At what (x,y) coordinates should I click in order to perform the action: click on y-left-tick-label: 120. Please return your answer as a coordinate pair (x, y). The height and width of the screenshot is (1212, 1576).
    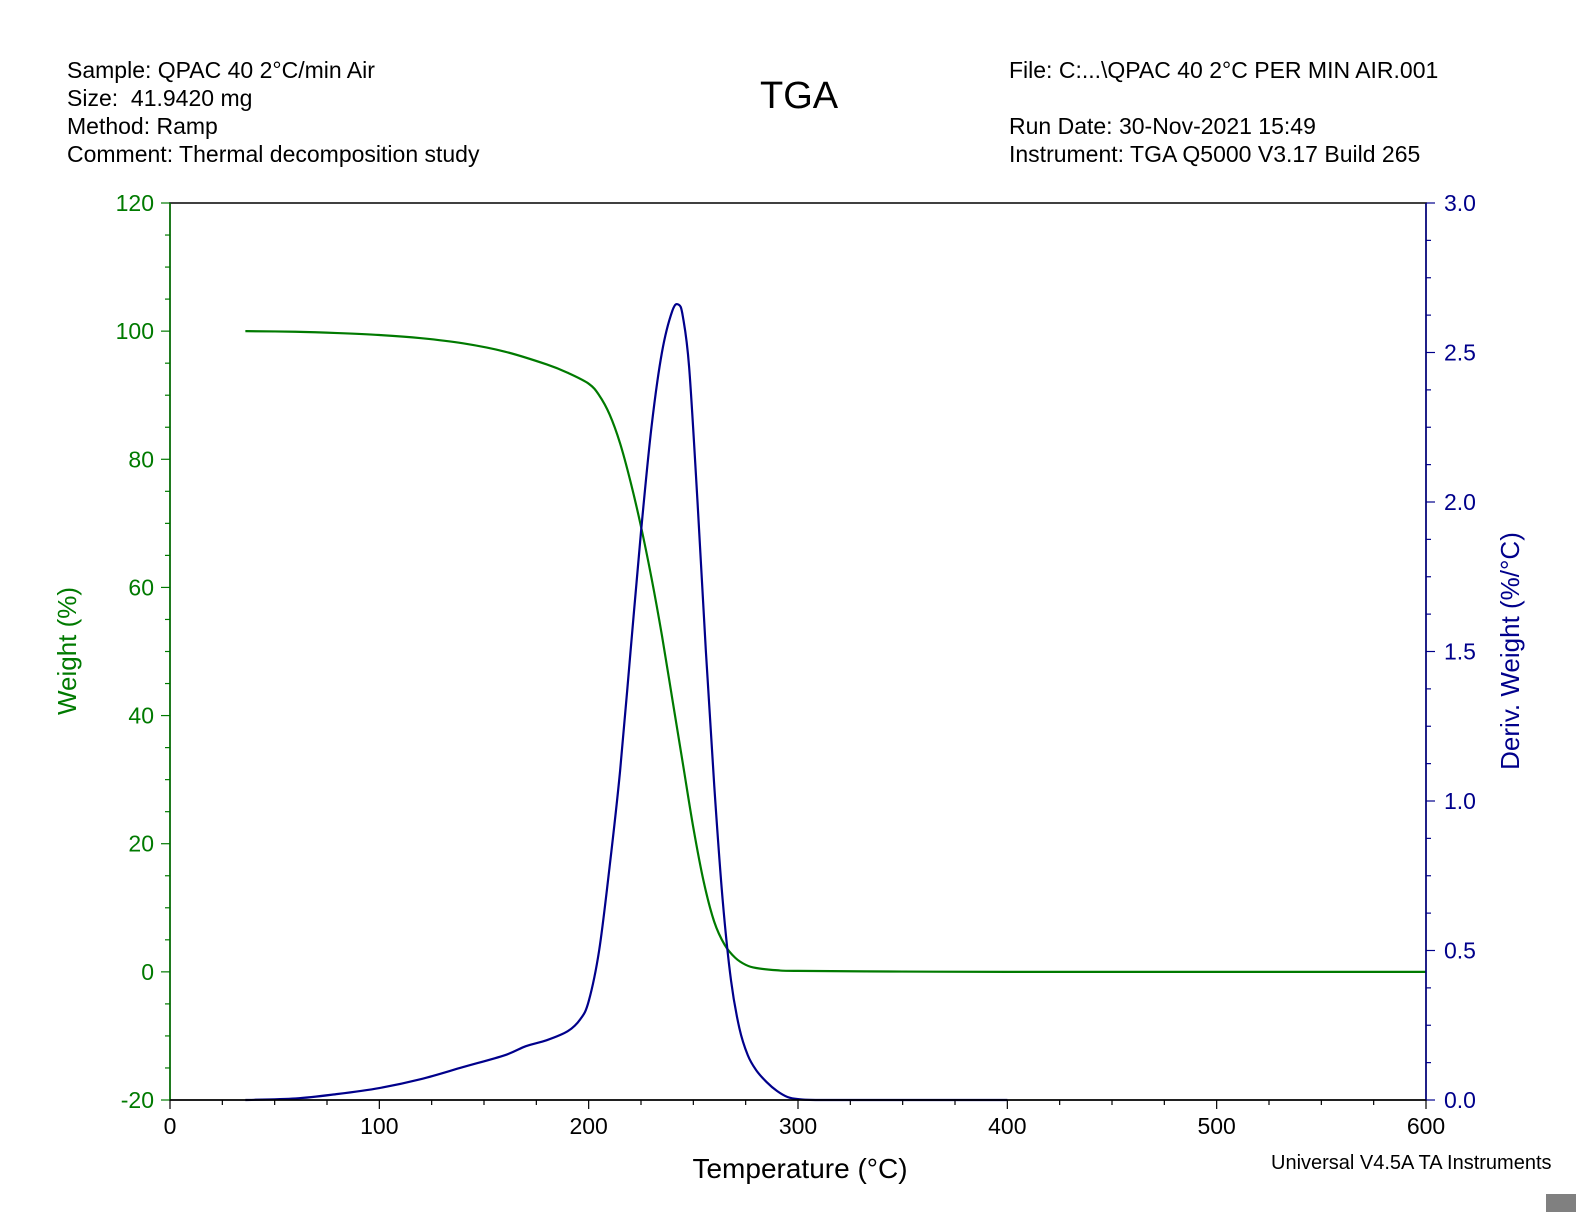
    Looking at the image, I should click on (135, 203).